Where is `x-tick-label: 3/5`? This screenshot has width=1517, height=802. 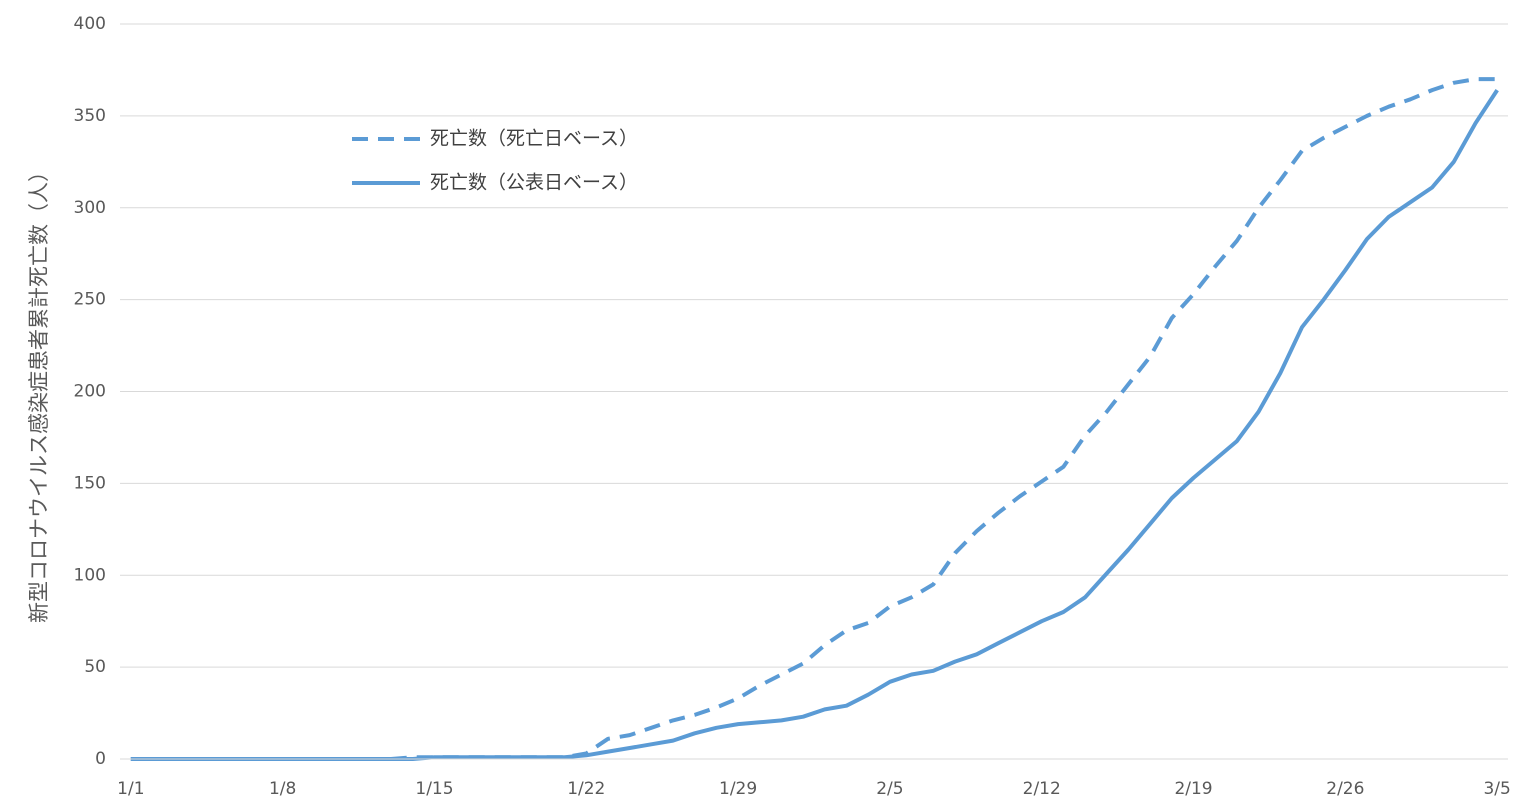 x-tick-label: 3/5 is located at coordinates (1496, 789).